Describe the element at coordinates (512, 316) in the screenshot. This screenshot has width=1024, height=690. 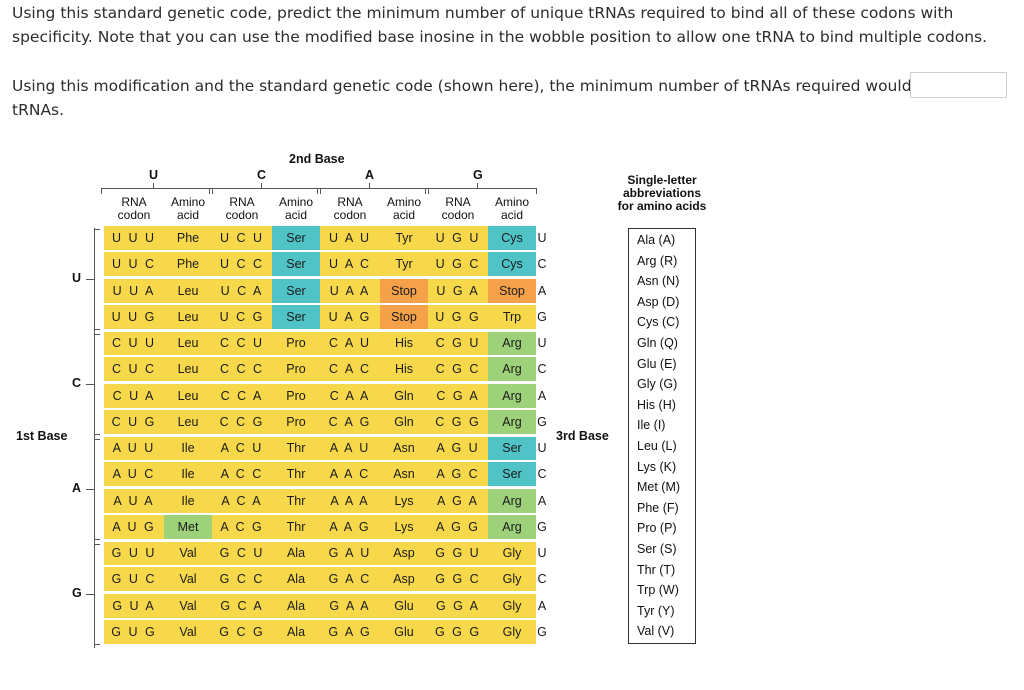
I see `amino-acid-cell: Trp` at that location.